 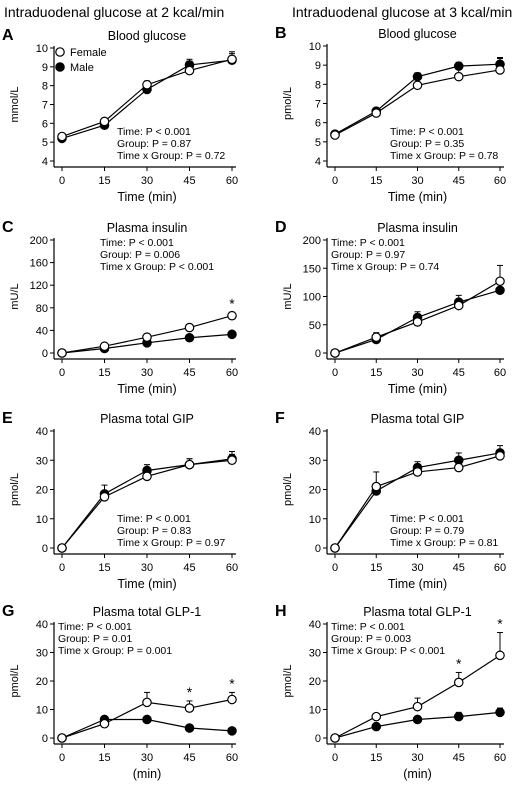 What do you see at coordinates (312, 298) in the screenshot?
I see `y-tick-label: 100` at bounding box center [312, 298].